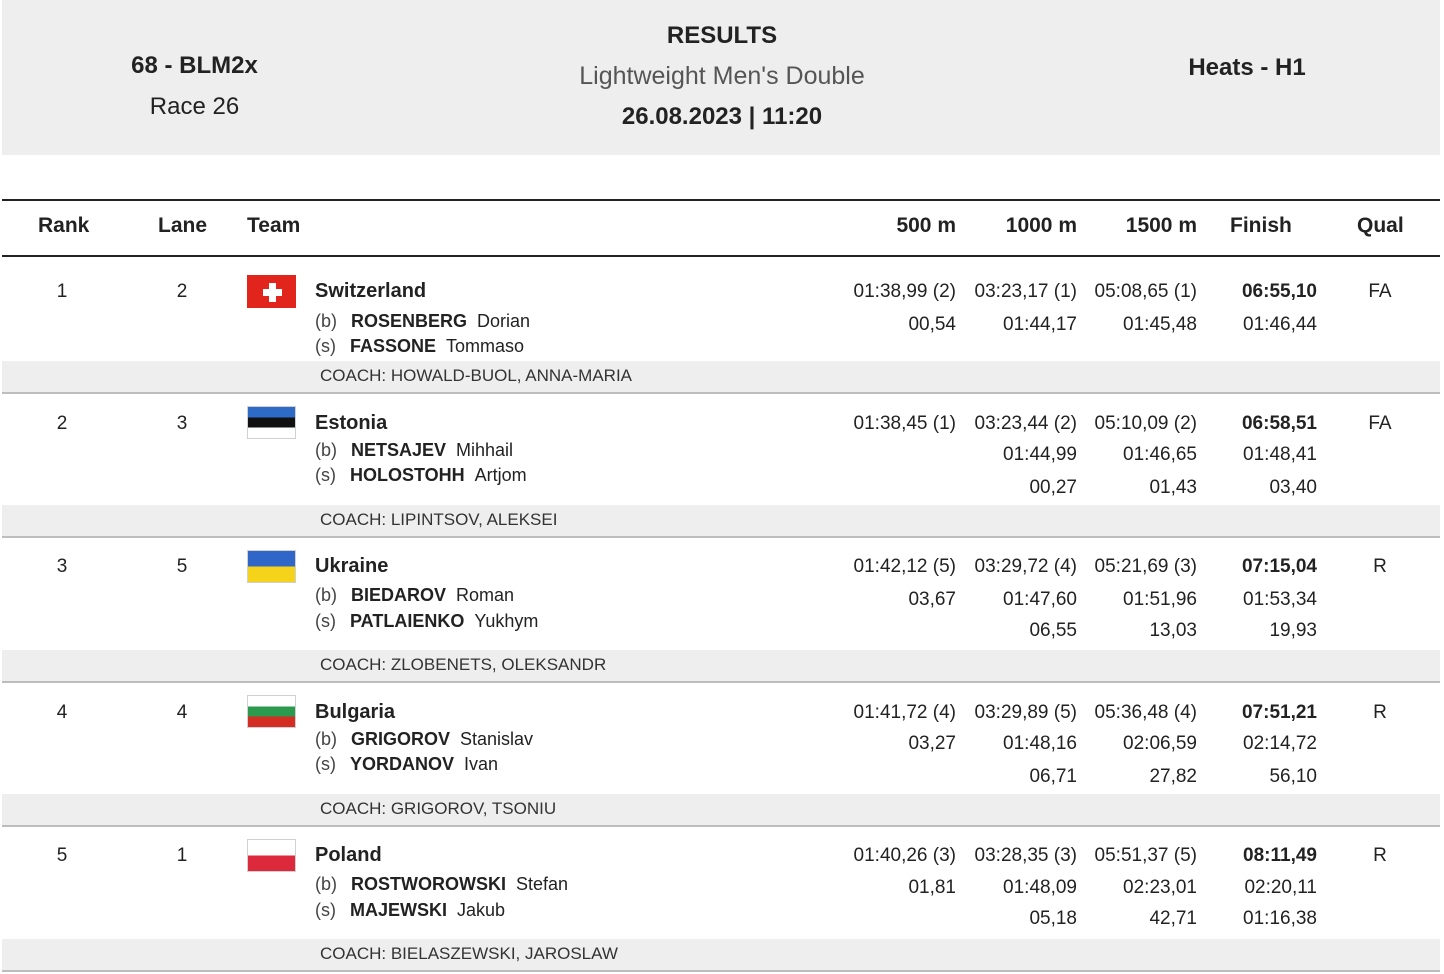 The image size is (1444, 974). What do you see at coordinates (1053, 776) in the screenshot?
I see `diff-1000m: 06,71` at bounding box center [1053, 776].